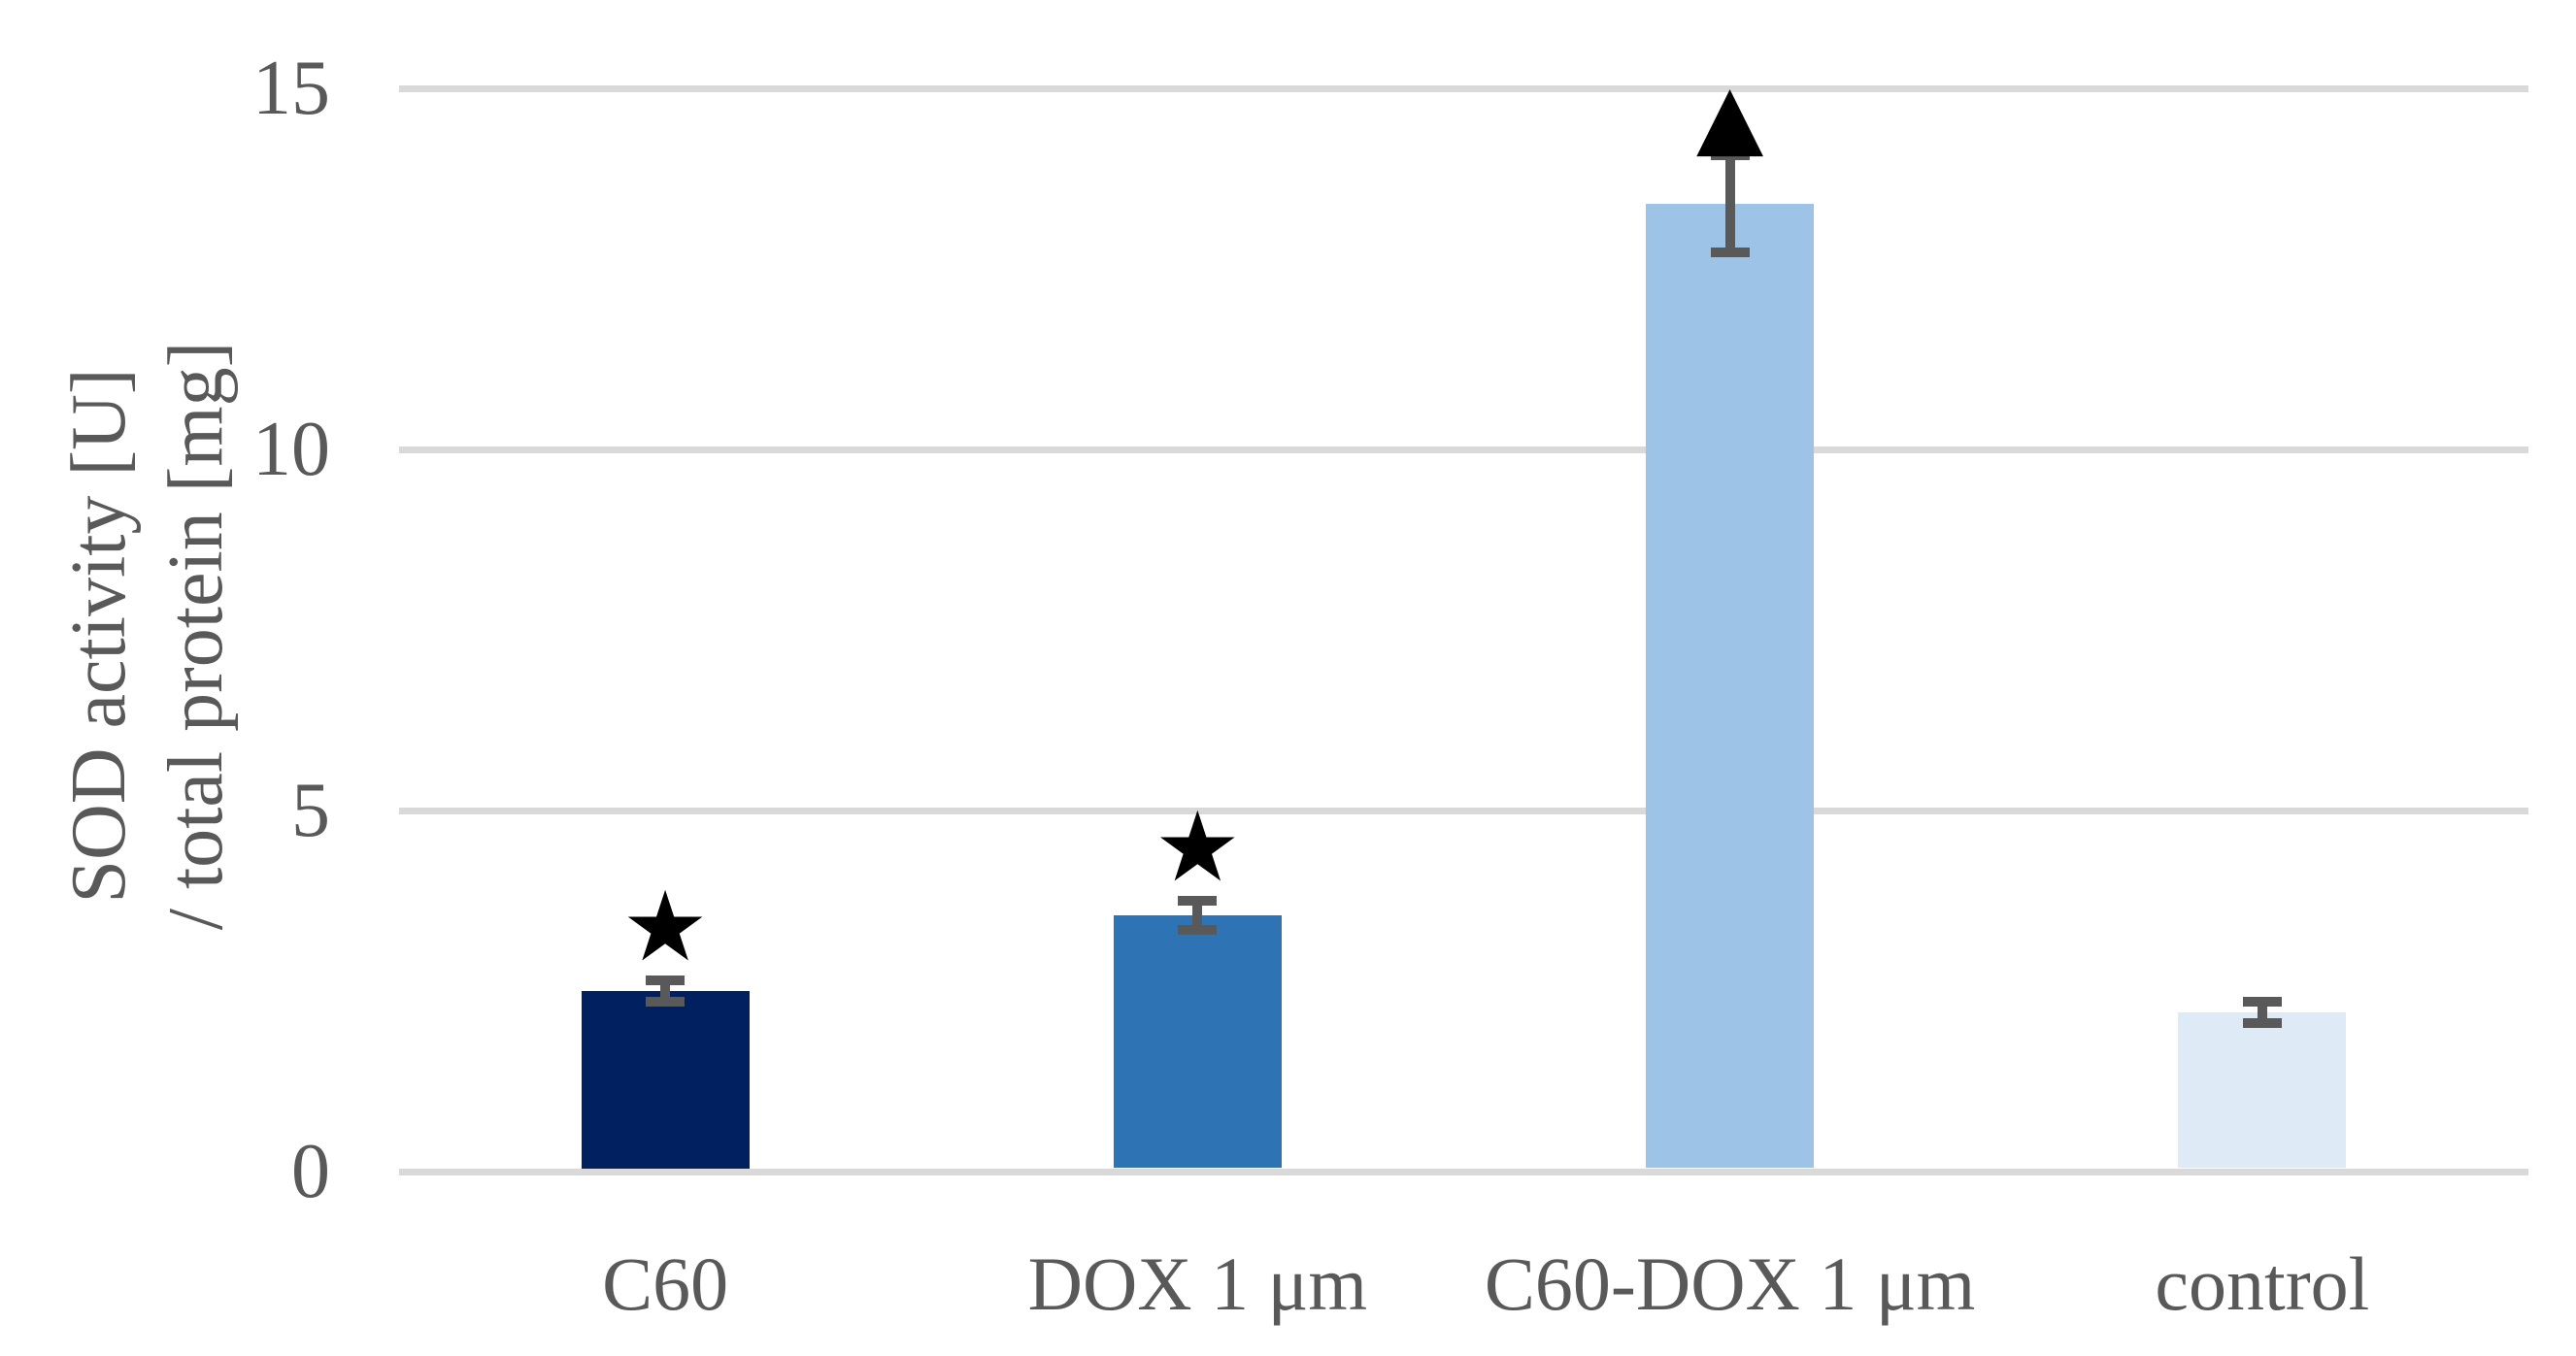  Describe the element at coordinates (1730, 1283) in the screenshot. I see `x-tick-label: C60-DOX 1 μm` at that location.